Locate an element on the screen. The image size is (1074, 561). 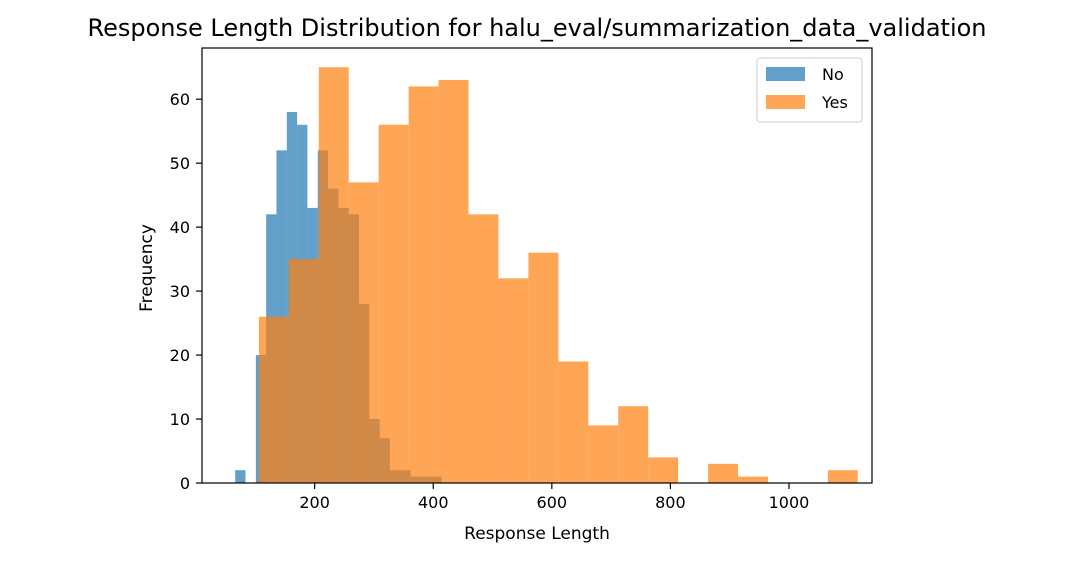
legend-swatch-yes is located at coordinates (785, 102).